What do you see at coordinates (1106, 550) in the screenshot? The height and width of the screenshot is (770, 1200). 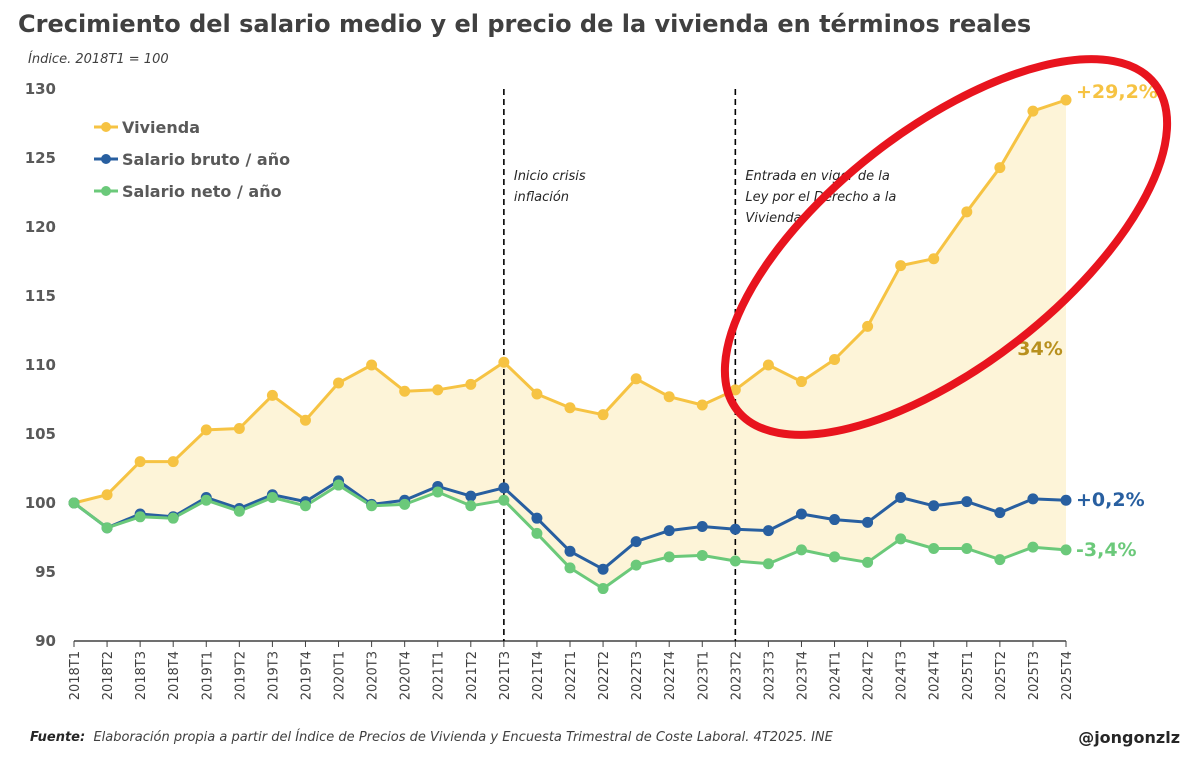 I see `series-end-label: -3,4%` at bounding box center [1106, 550].